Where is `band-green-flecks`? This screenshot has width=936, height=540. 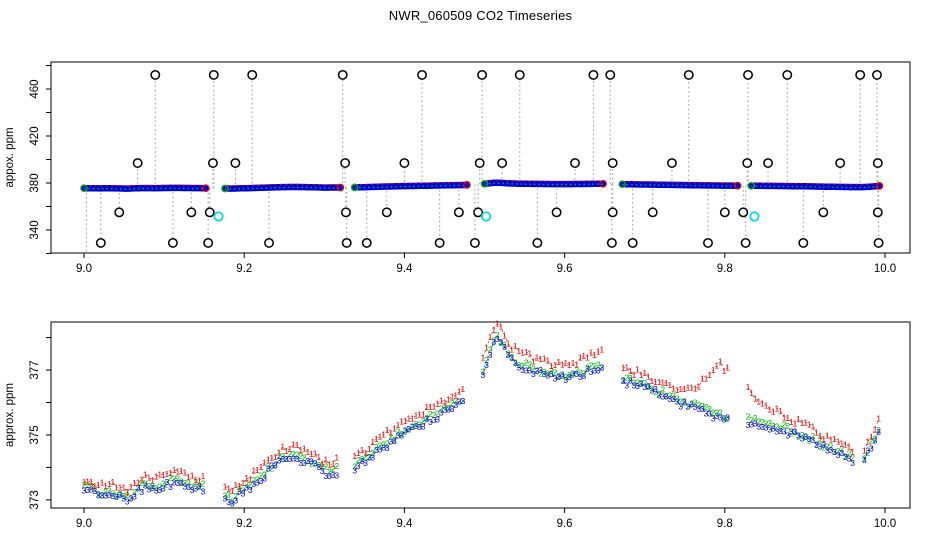 band-green-flecks is located at coordinates (815, 187).